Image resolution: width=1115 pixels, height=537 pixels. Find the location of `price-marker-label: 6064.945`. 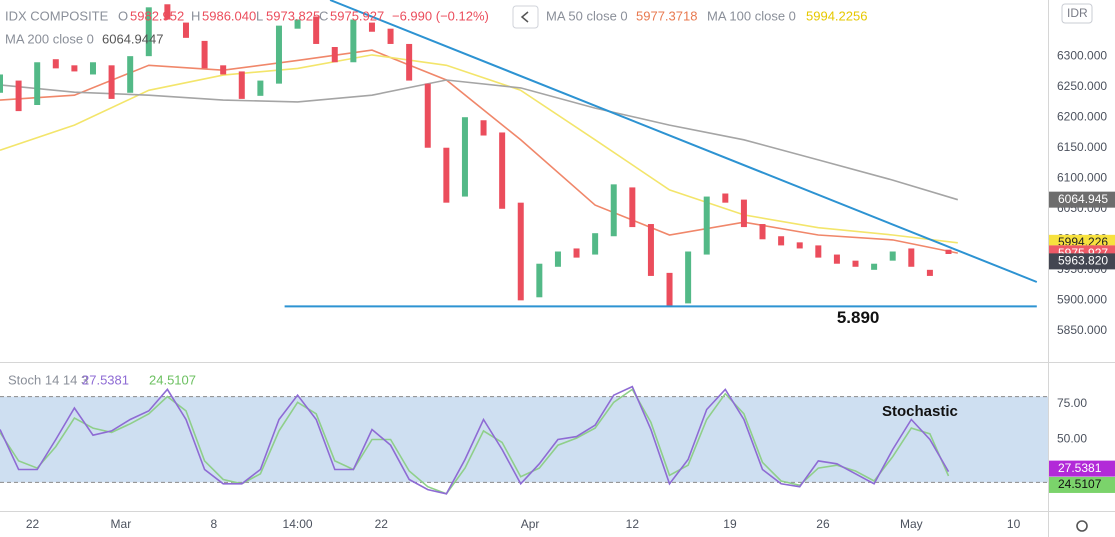

price-marker-label: 6064.945 is located at coordinates (1083, 199).